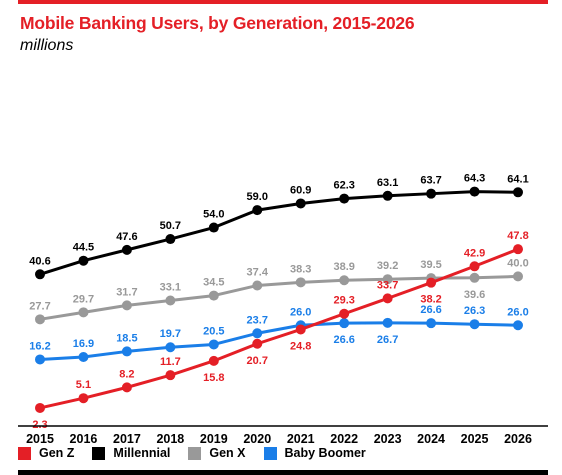 Image resolution: width=562 pixels, height=475 pixels. I want to click on chart-legend: Gen Z Millennial Gen X Baby Boomer, so click(201, 453).